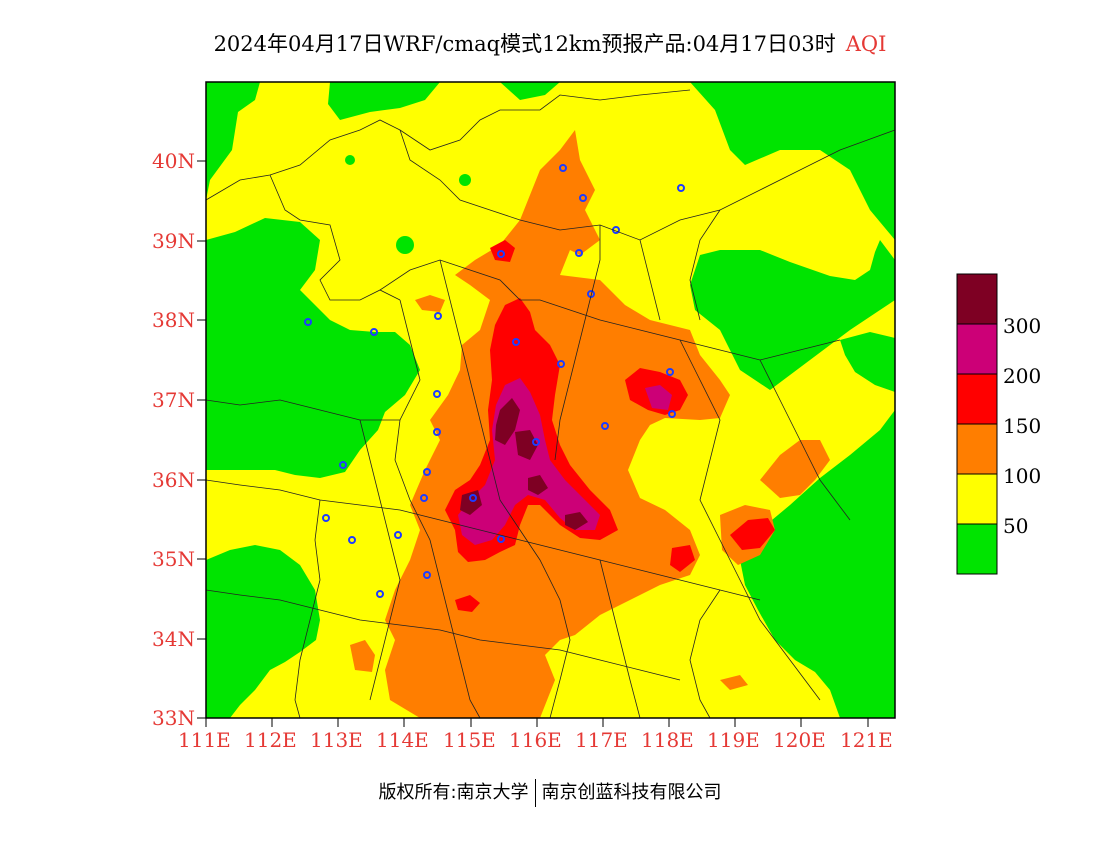 Image resolution: width=1100 pixels, height=850 pixels. I want to click on legend-label-200: 200, so click(1022, 376).